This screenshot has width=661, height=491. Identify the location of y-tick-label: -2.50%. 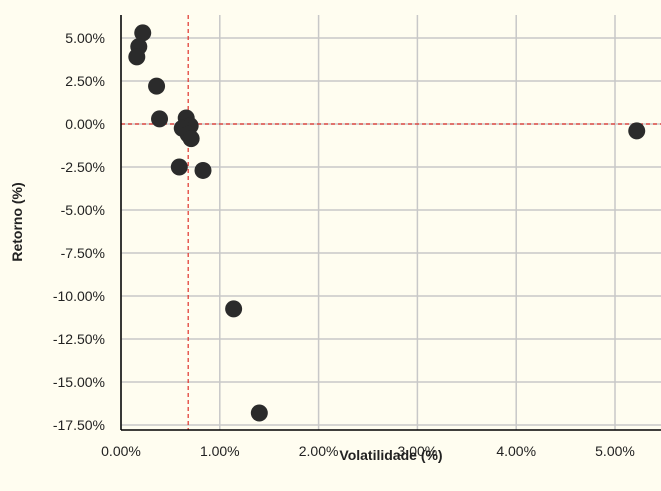
(83, 167).